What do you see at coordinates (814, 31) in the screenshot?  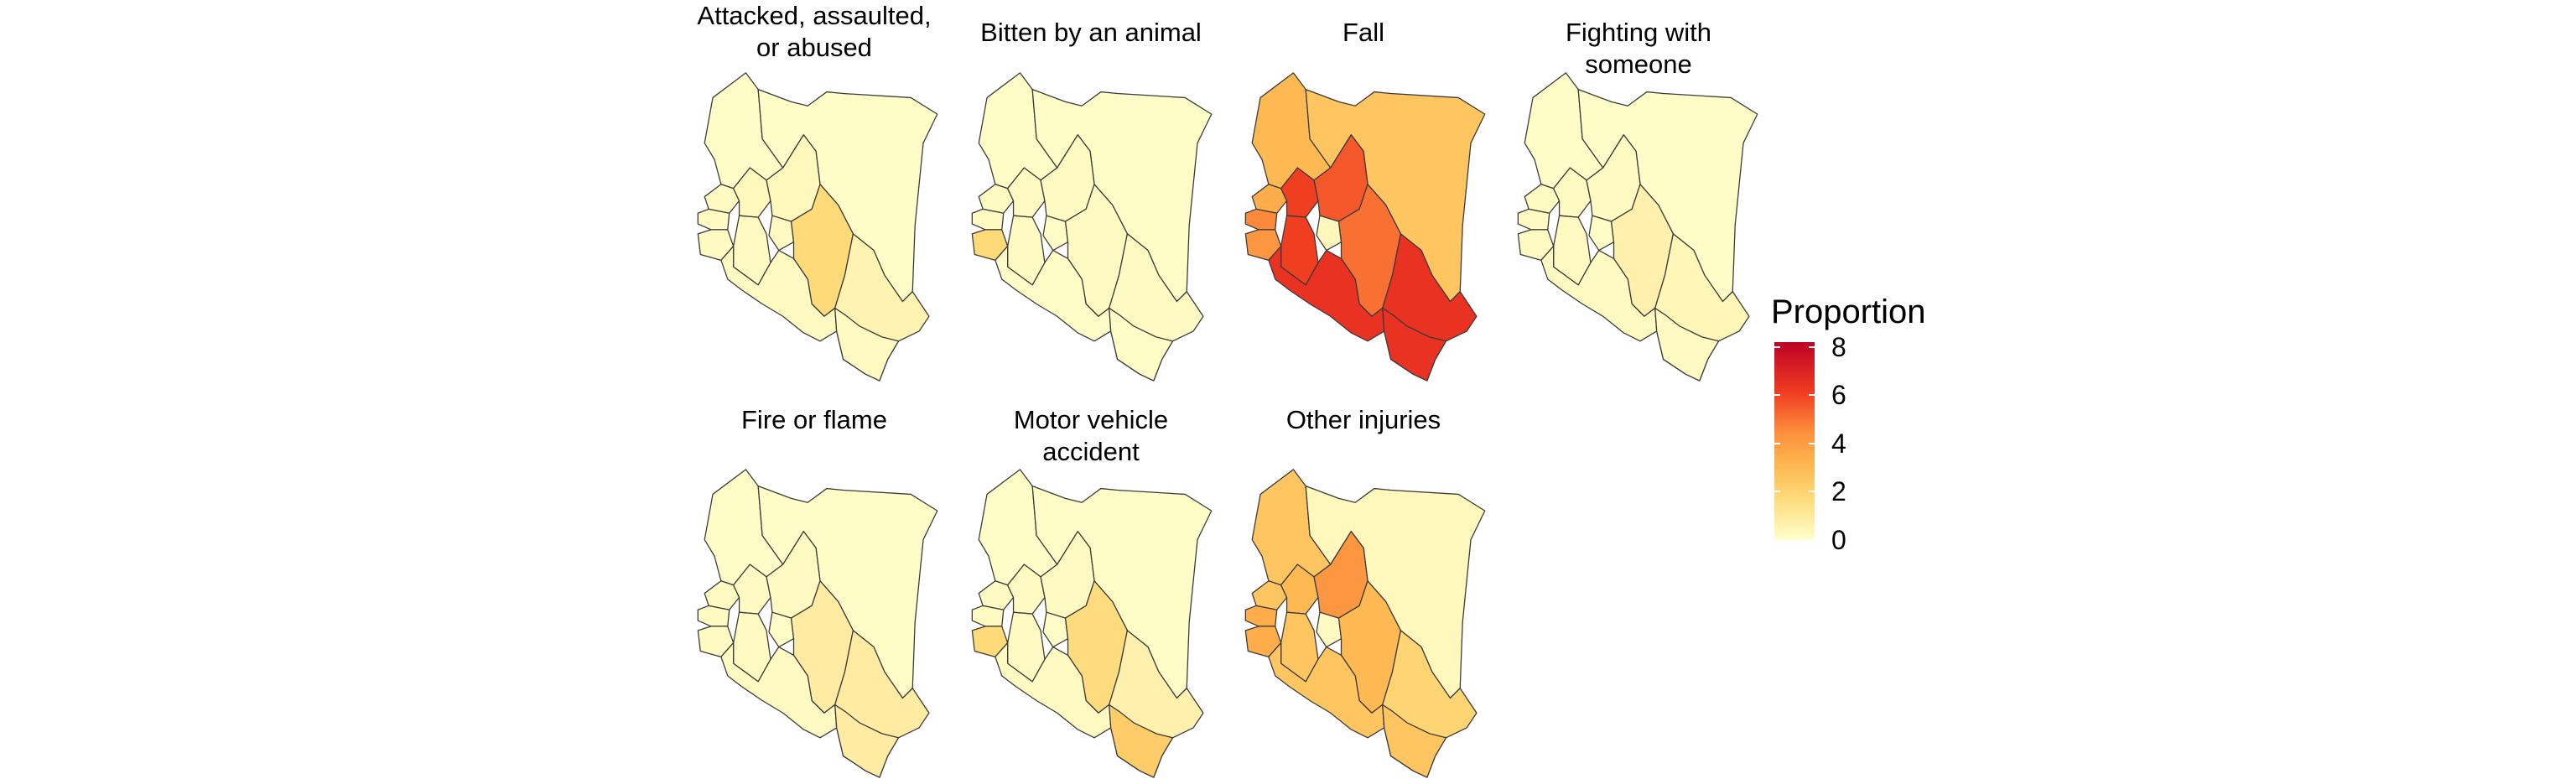 I see `panel-title: Attacked, assaulted, or abused` at bounding box center [814, 31].